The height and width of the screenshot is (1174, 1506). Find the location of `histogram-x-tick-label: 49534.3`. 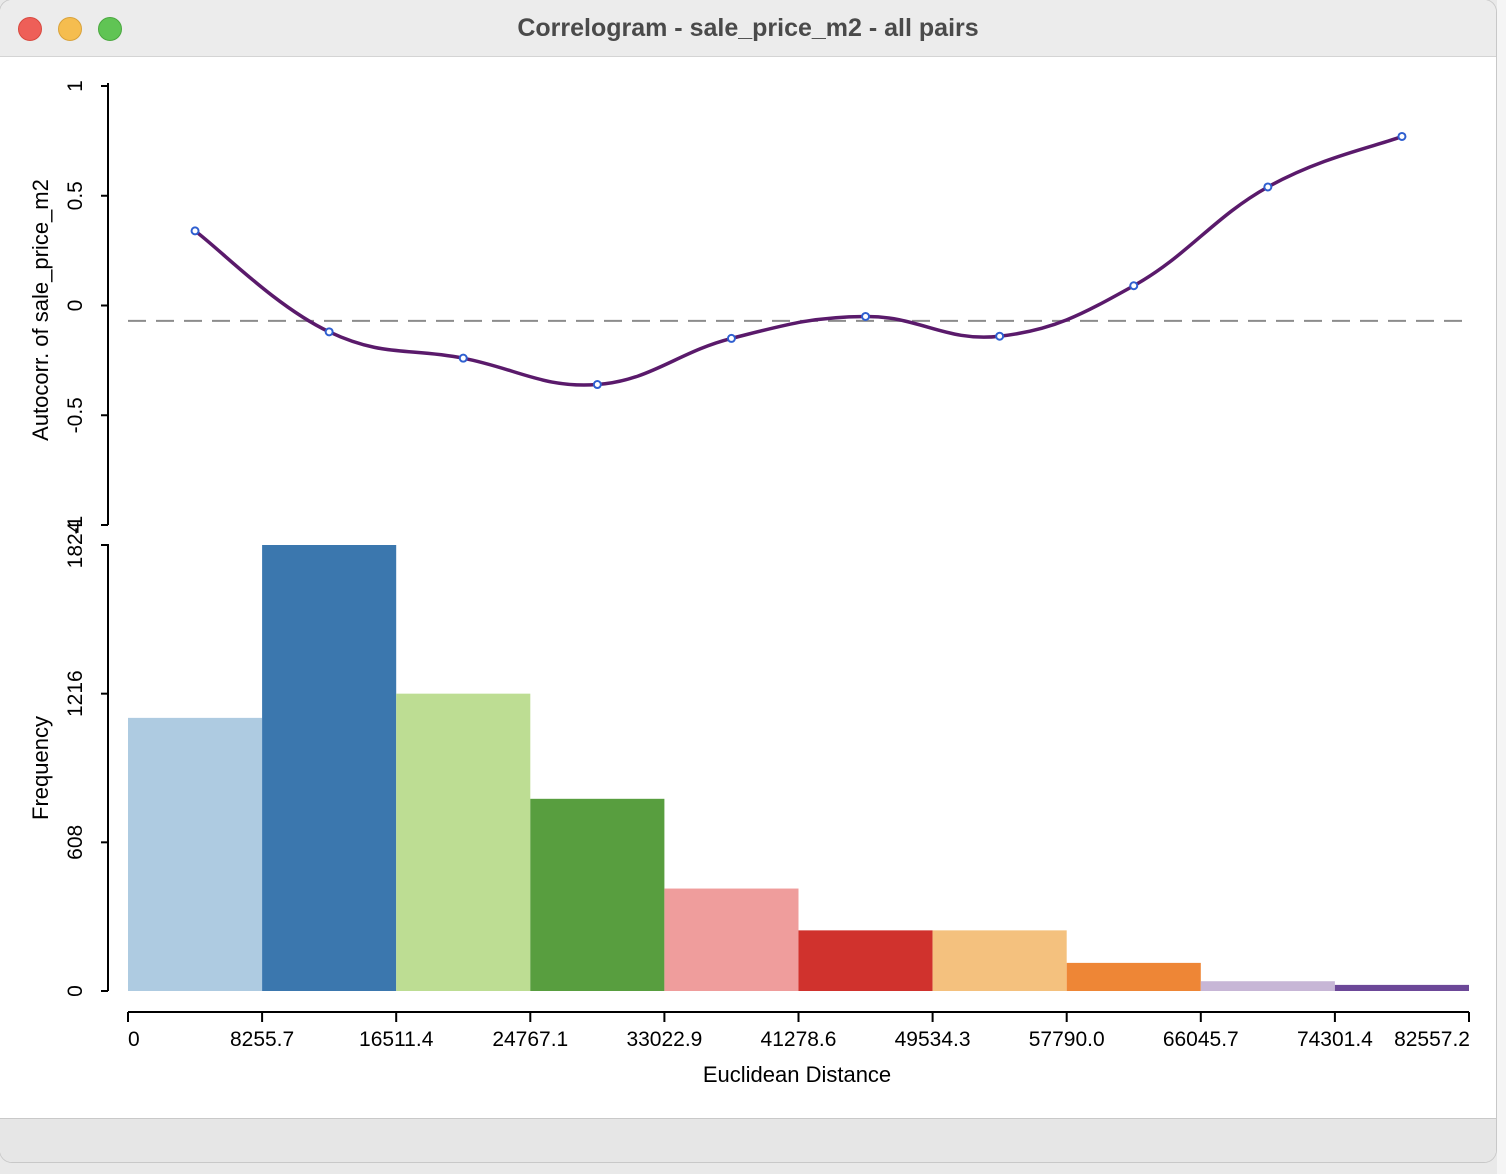

histogram-x-tick-label: 49534.3 is located at coordinates (933, 1039).